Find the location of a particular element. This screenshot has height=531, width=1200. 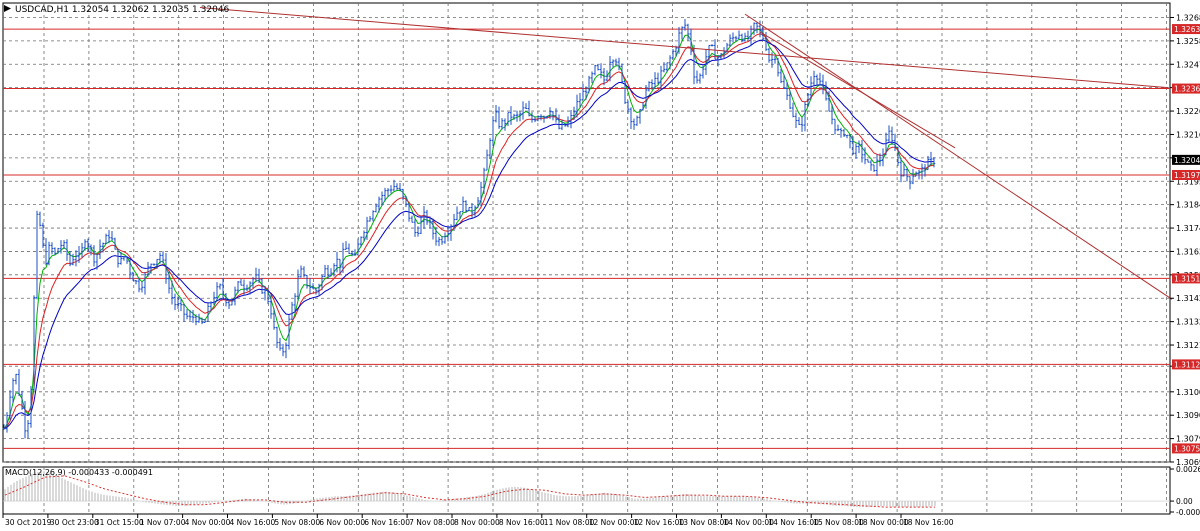

time-tick-label: 8 Nov 16:00 is located at coordinates (522, 522).